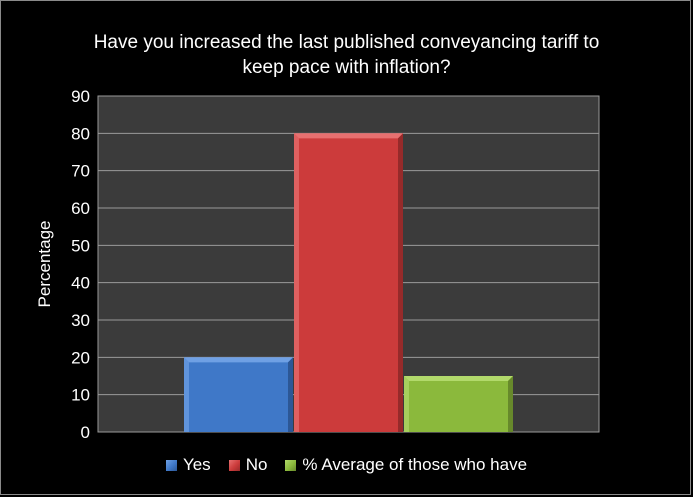  What do you see at coordinates (80, 208) in the screenshot?
I see `y-tick-label: 60` at bounding box center [80, 208].